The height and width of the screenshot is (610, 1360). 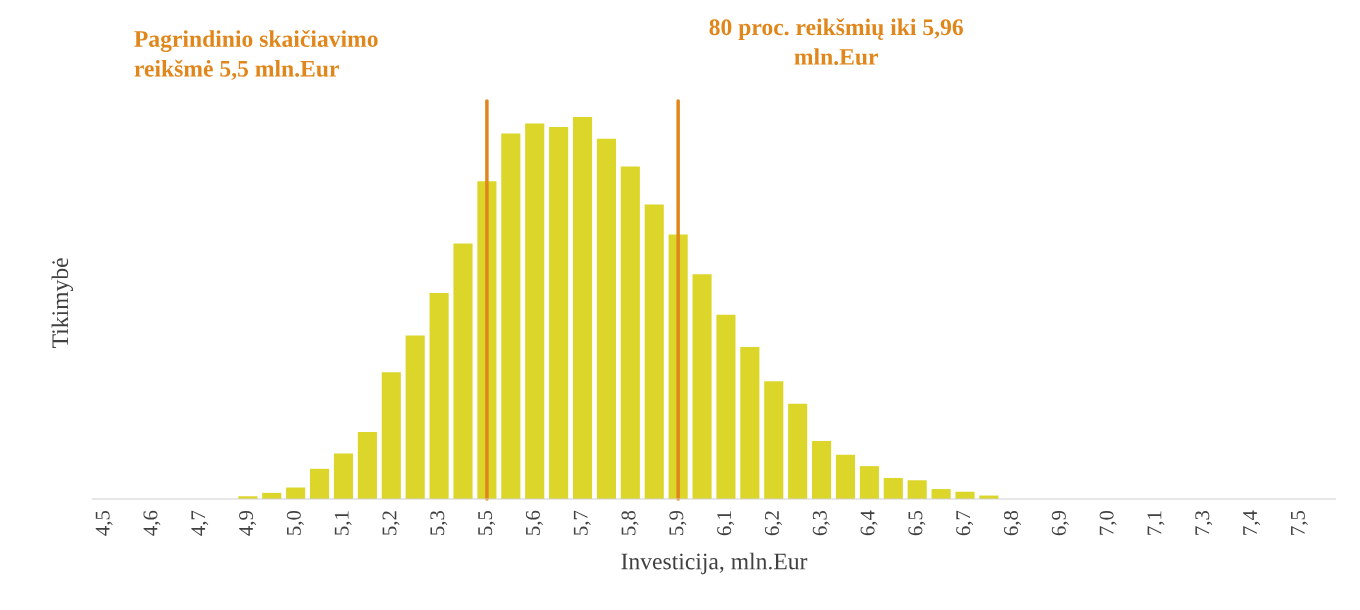 I want to click on ref-line-label: Pagrindinio skaičiavimo reikšmė 5,5 mln.Eur, so click(x=256, y=55).